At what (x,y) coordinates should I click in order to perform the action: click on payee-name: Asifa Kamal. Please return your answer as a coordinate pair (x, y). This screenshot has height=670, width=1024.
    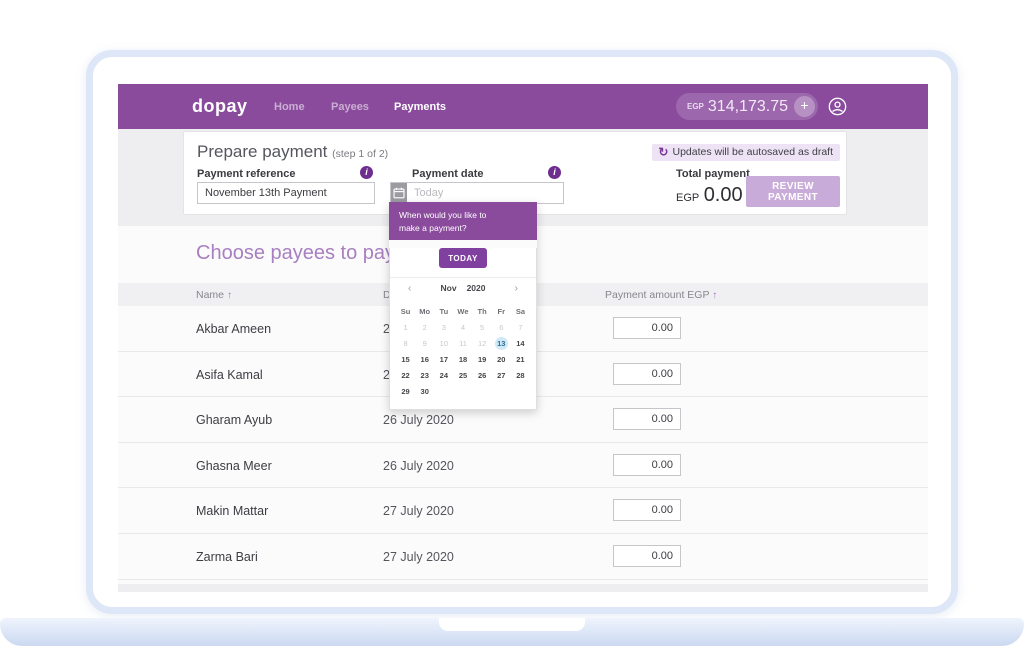
    Looking at the image, I should click on (229, 374).